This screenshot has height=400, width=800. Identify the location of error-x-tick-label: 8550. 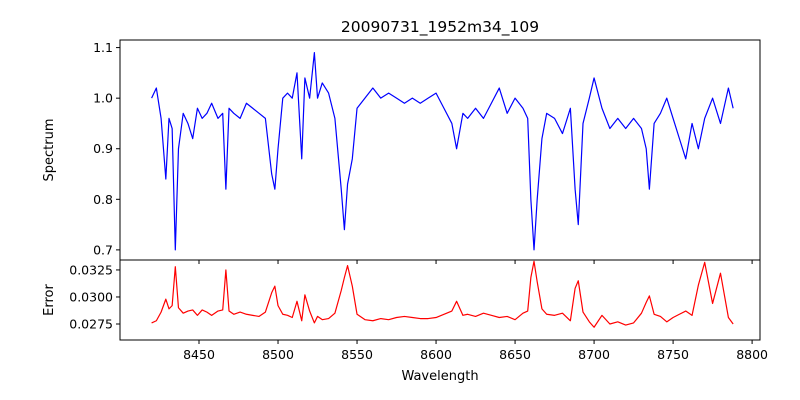
(357, 354).